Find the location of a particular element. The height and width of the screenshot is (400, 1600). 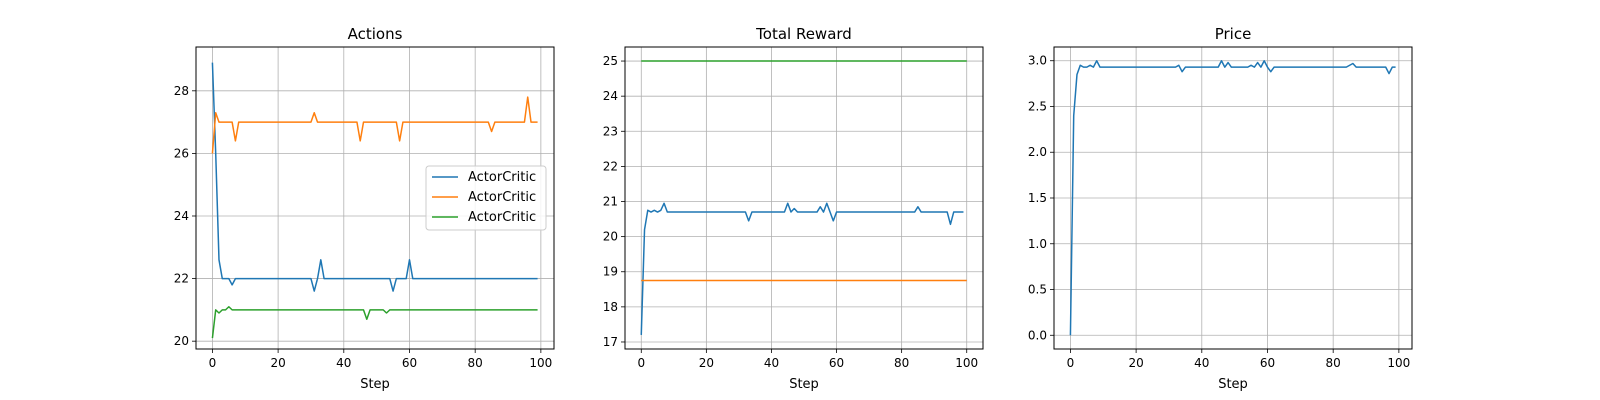

actions-y-tick-label: 28 is located at coordinates (181, 91).